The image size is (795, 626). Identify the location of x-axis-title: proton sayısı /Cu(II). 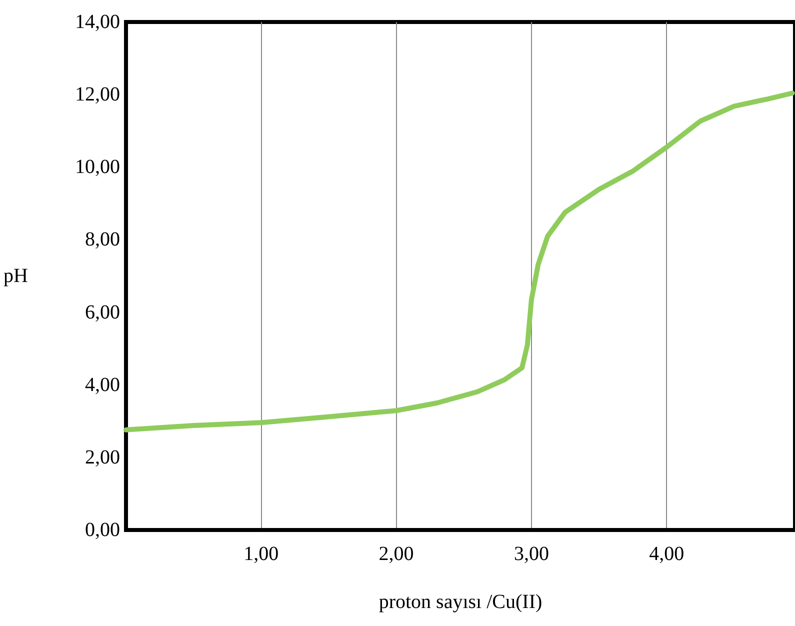
(460, 602).